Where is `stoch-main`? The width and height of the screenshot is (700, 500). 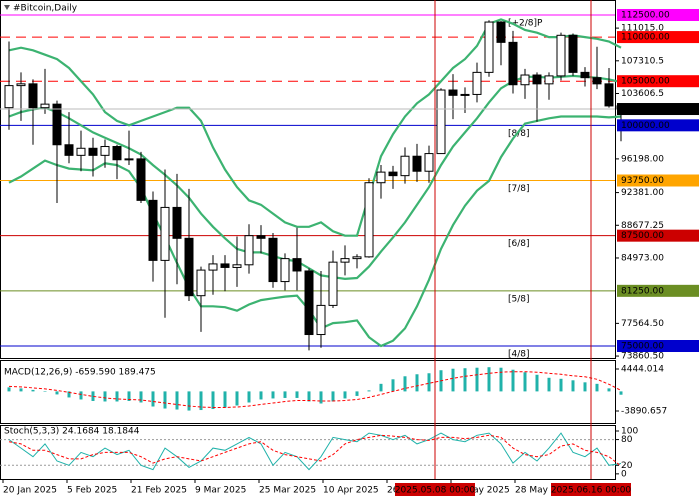 stoch-main is located at coordinates (315, 451).